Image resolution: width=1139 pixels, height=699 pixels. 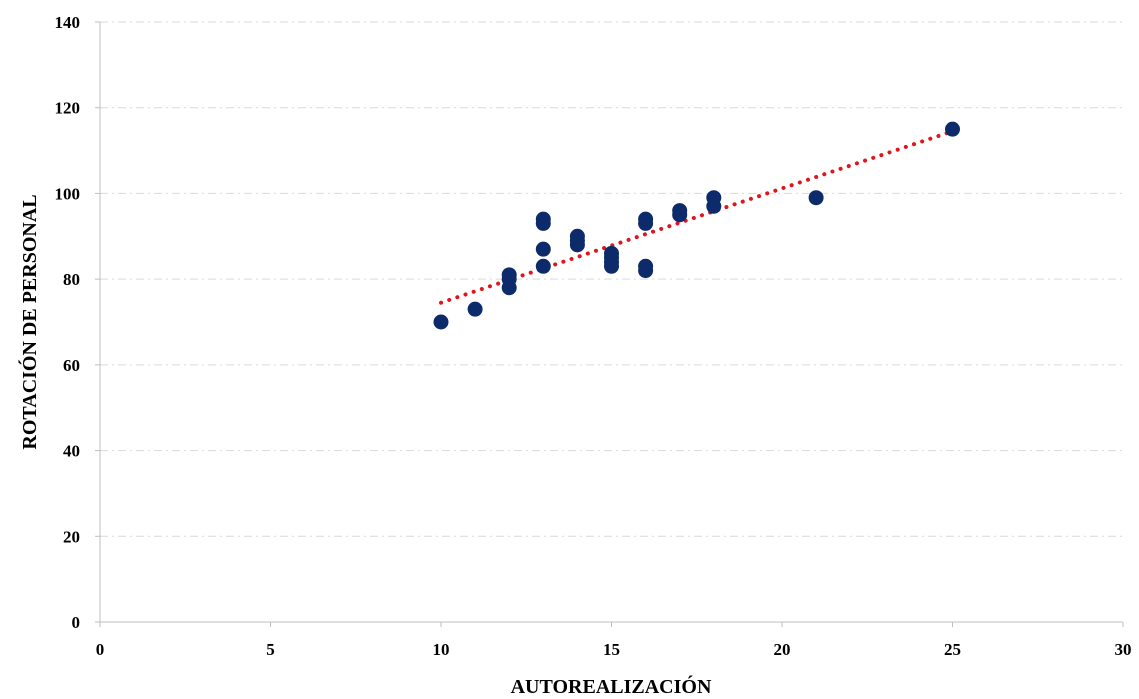 I want to click on y-tick-label: 40, so click(x=71, y=451).